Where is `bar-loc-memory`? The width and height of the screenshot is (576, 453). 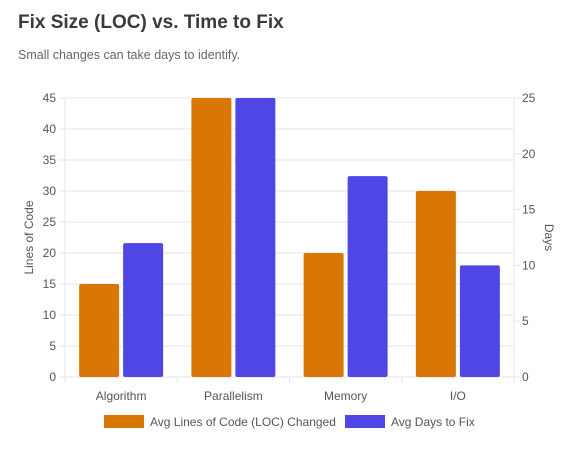 bar-loc-memory is located at coordinates (323, 315).